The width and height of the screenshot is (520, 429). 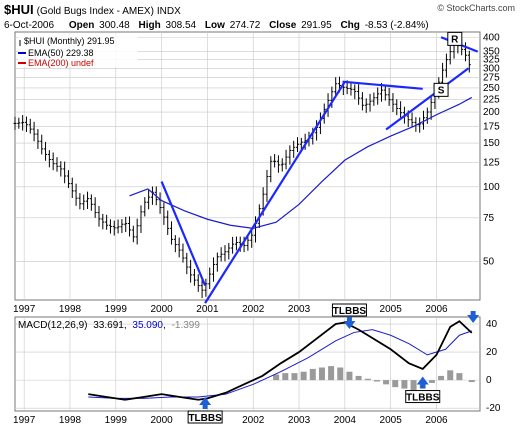 What do you see at coordinates (397, 25) in the screenshot?
I see `chg-value: -8.53 (-2.84%)` at bounding box center [397, 25].